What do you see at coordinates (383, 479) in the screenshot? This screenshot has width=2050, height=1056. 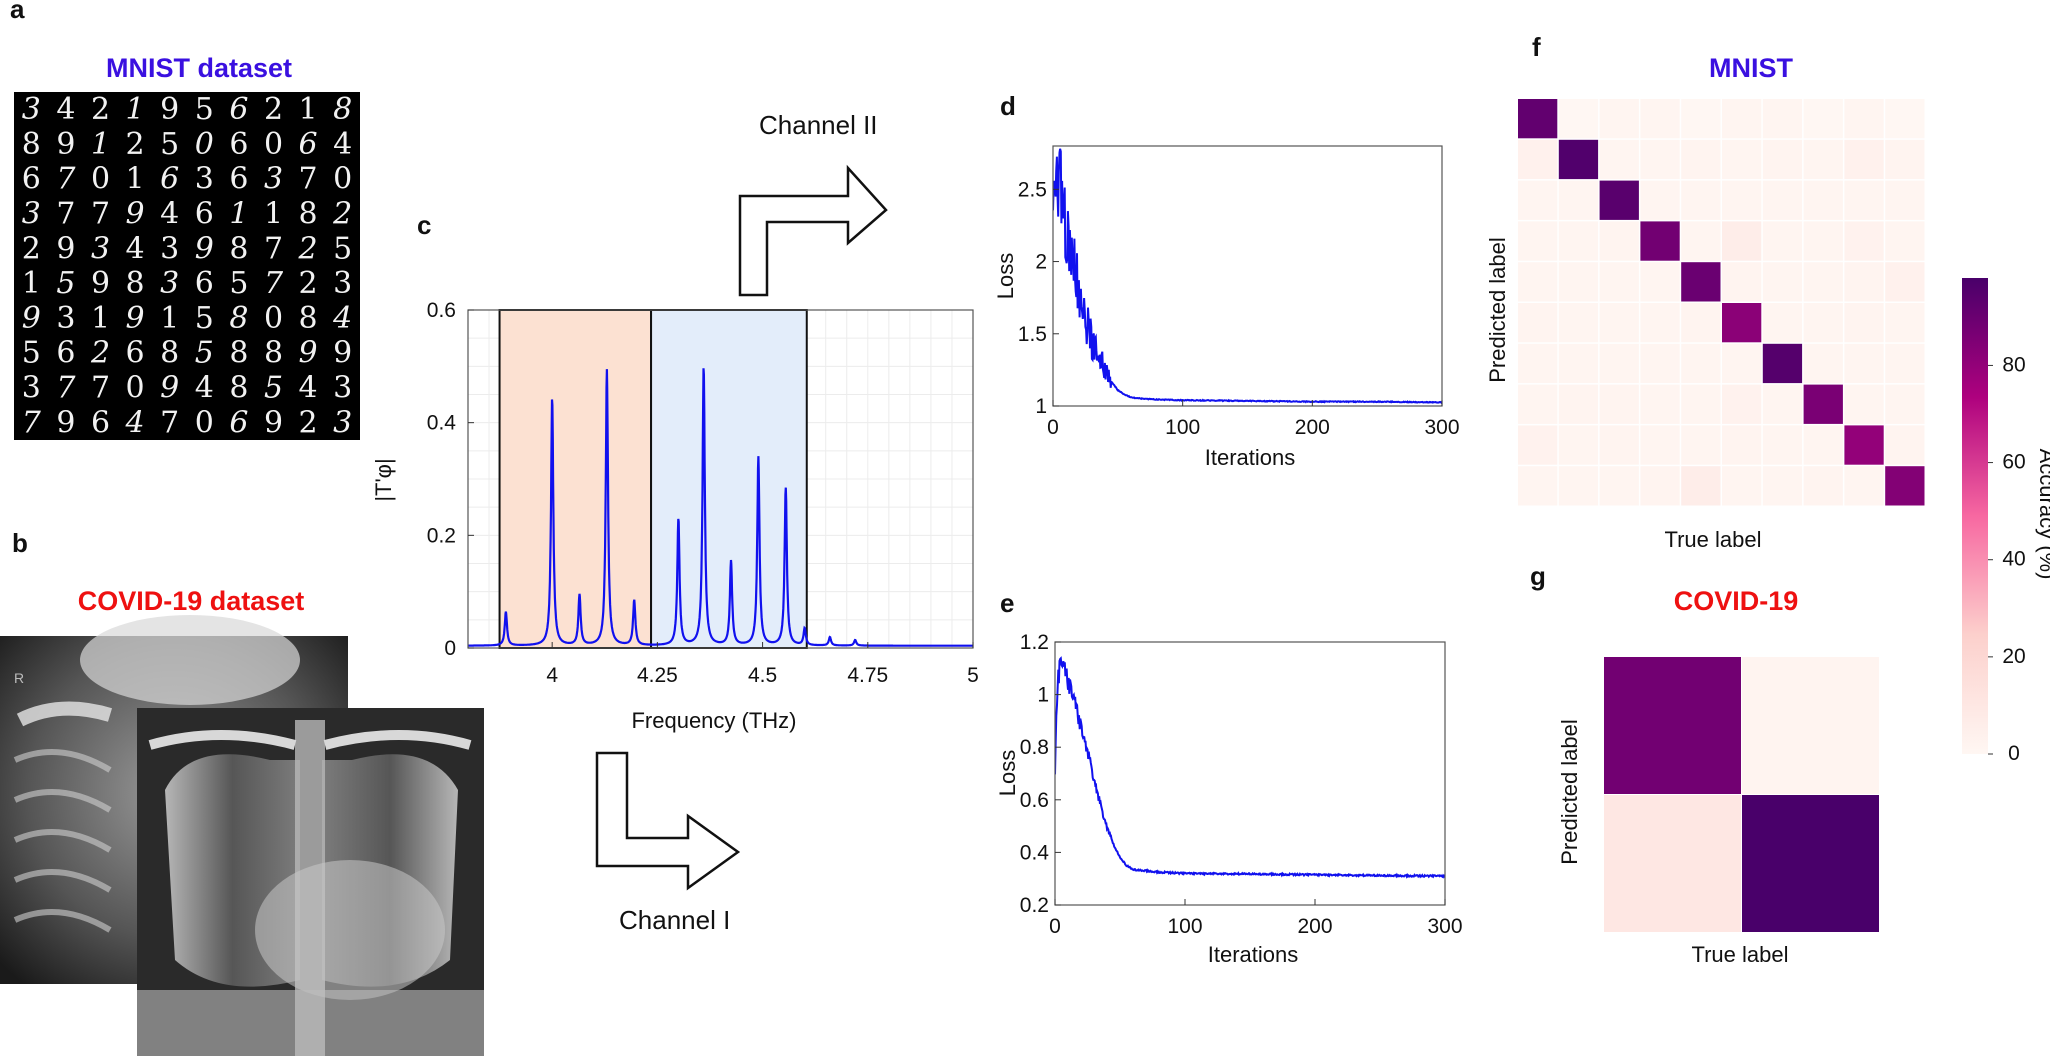 I see `chart-c-ylabel: |T'φ|` at bounding box center [383, 479].